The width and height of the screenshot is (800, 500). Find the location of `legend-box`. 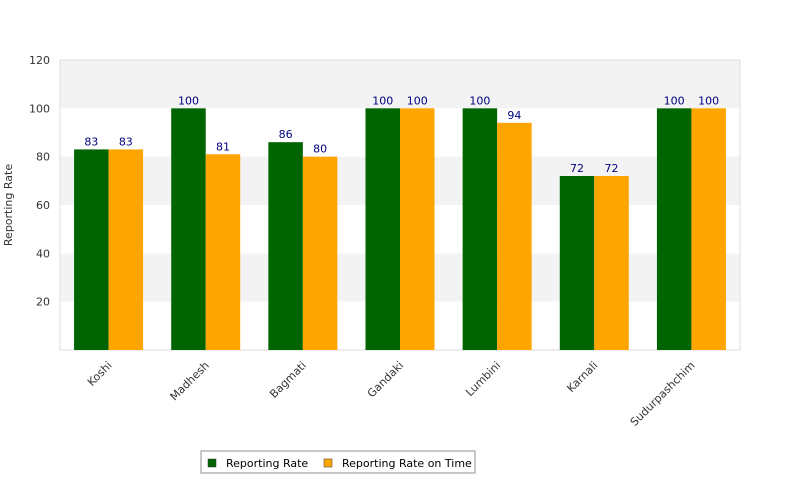

legend-box is located at coordinates (338, 462).